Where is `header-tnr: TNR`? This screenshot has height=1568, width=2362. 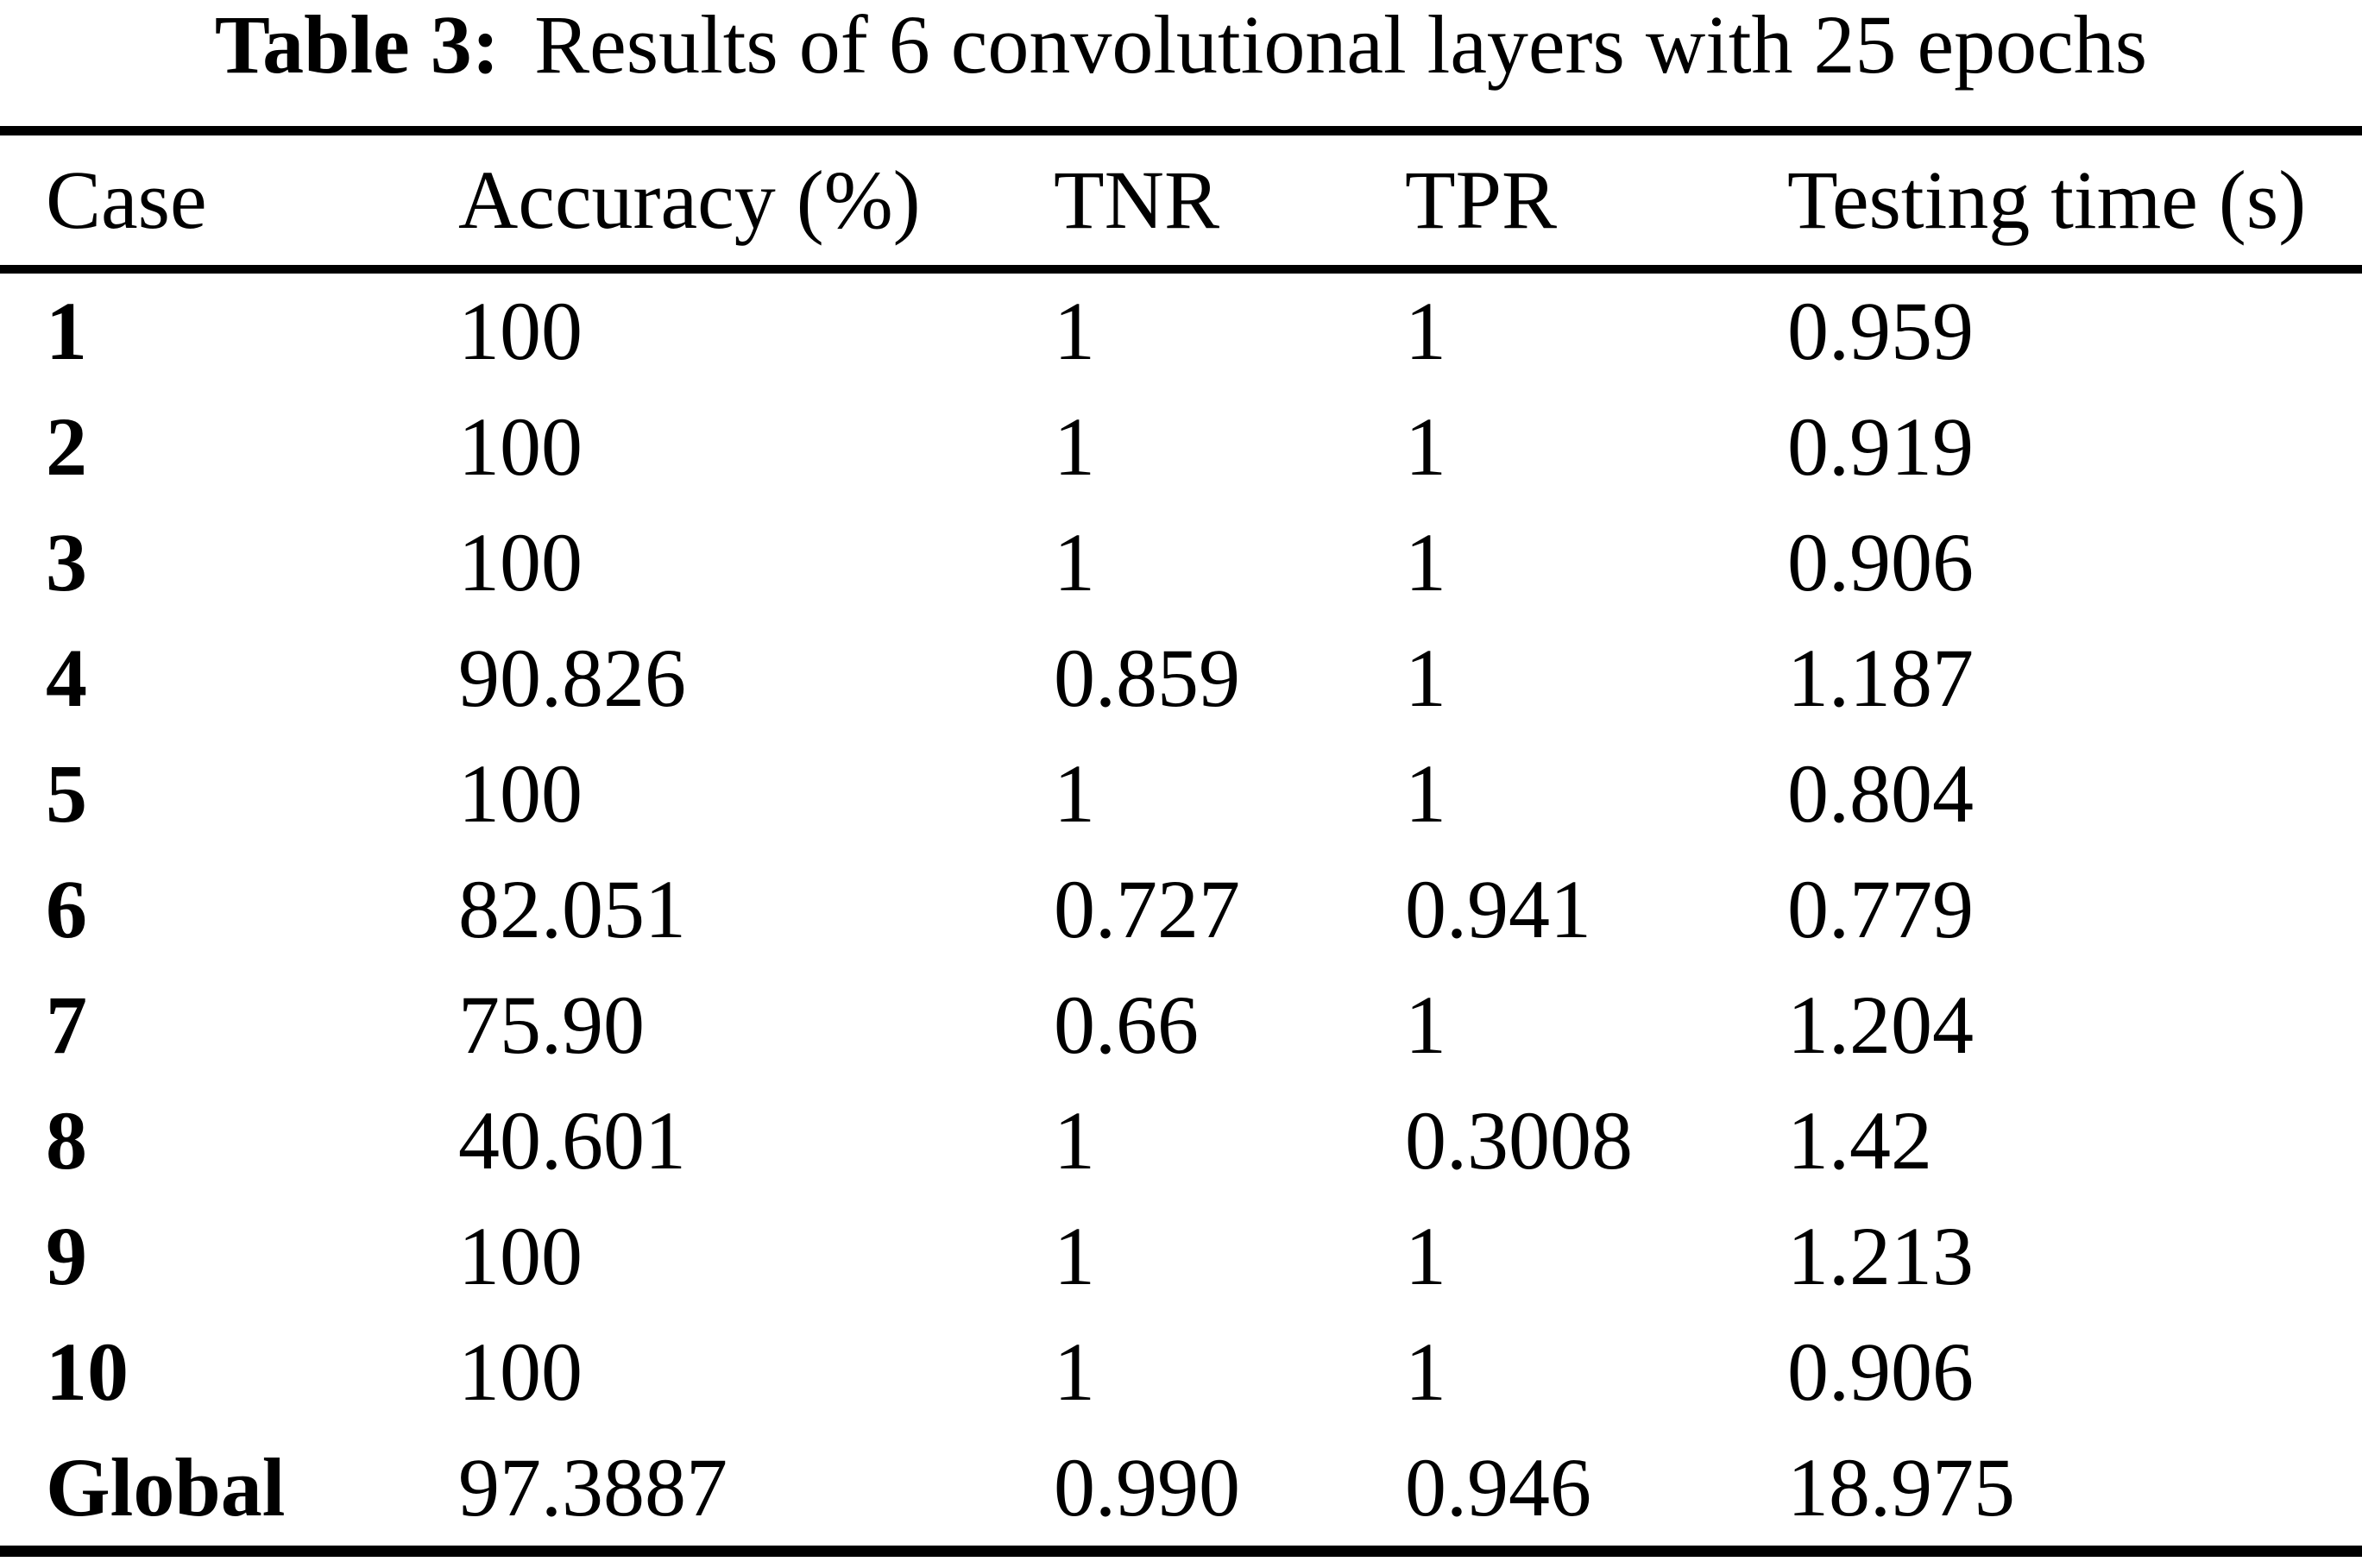 header-tnr: TNR is located at coordinates (1136, 200).